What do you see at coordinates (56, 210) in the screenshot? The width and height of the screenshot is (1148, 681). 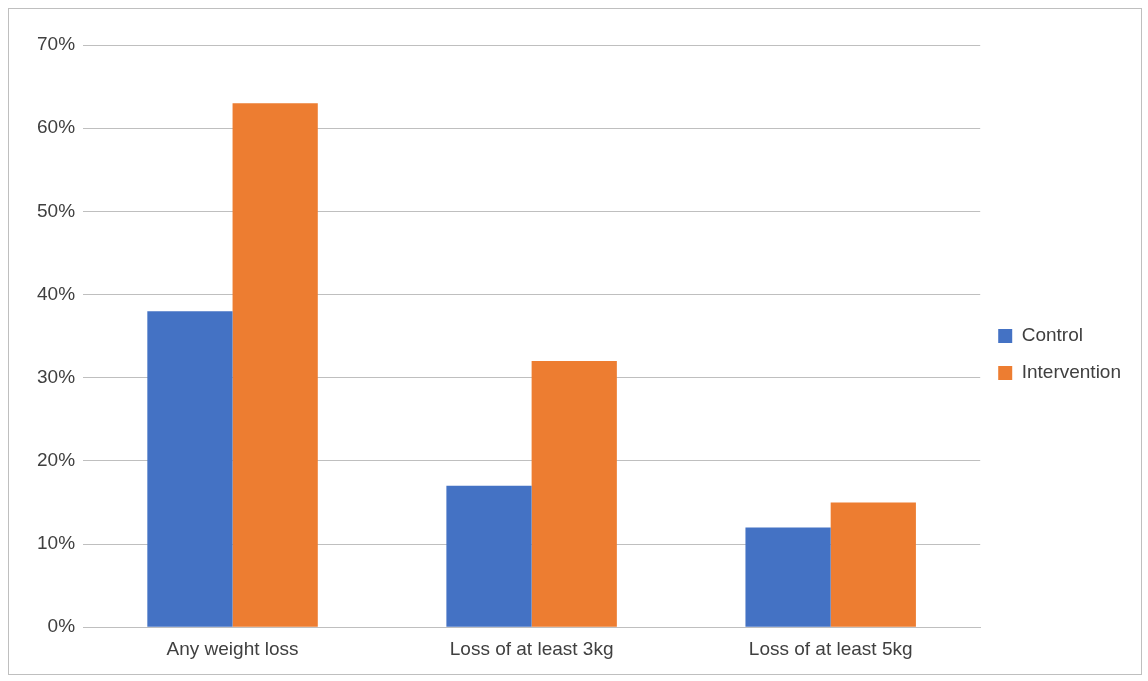 I see `y-tick-label: 50%` at bounding box center [56, 210].